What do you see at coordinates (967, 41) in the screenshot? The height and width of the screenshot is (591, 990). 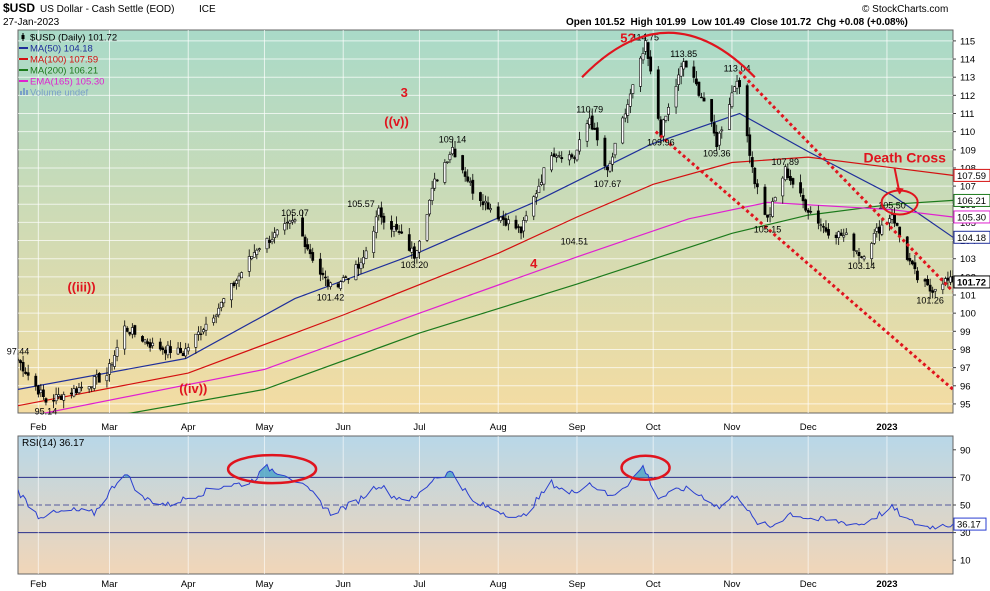 I see `price-tick-label: 115` at bounding box center [967, 41].